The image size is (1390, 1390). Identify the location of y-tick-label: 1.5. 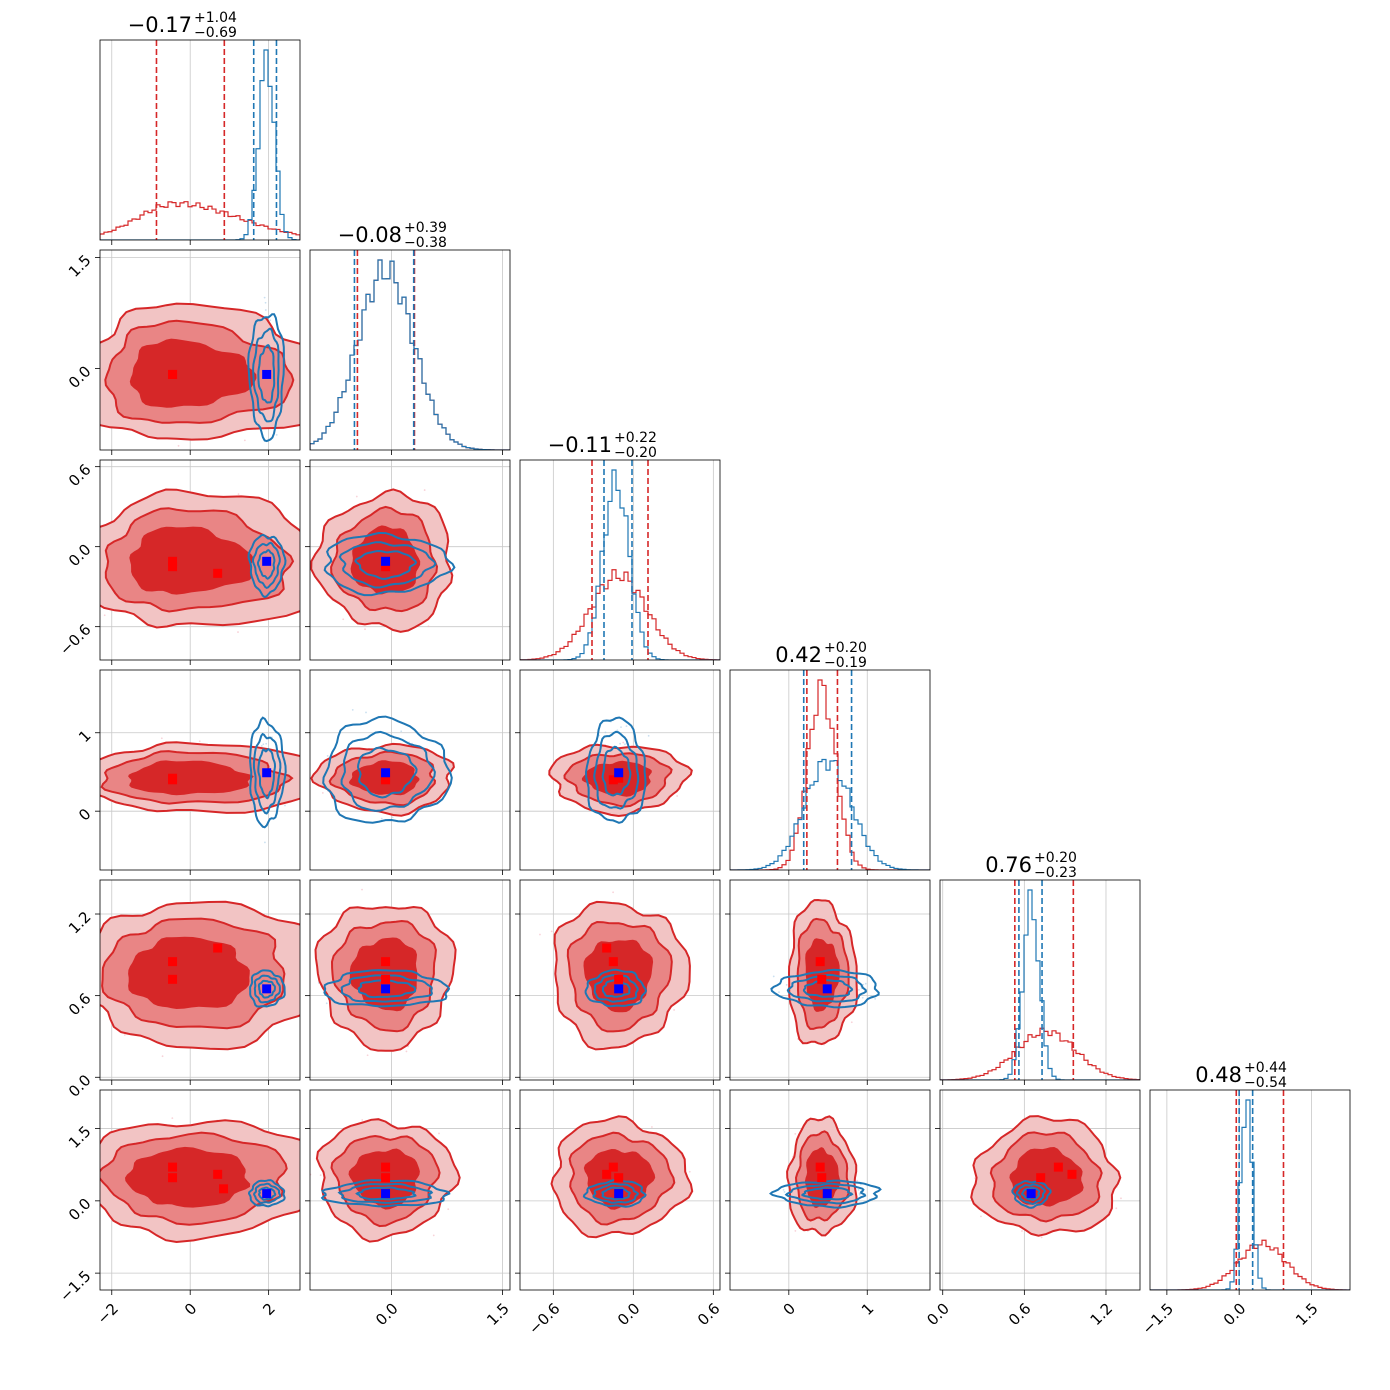
(80, 266).